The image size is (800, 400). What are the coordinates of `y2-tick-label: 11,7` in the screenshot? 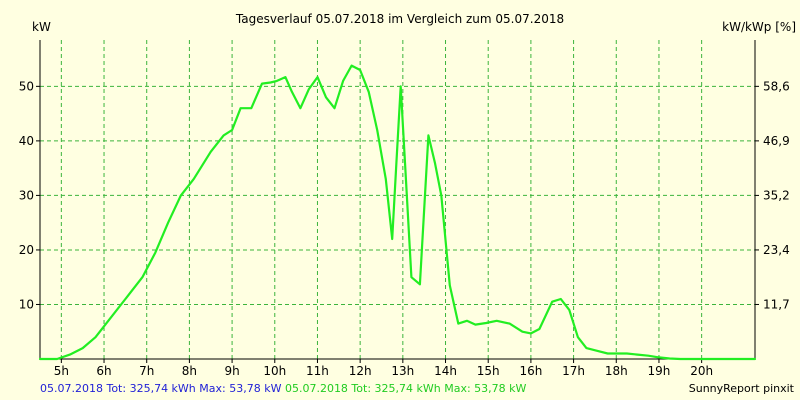 It's located at (776, 304).